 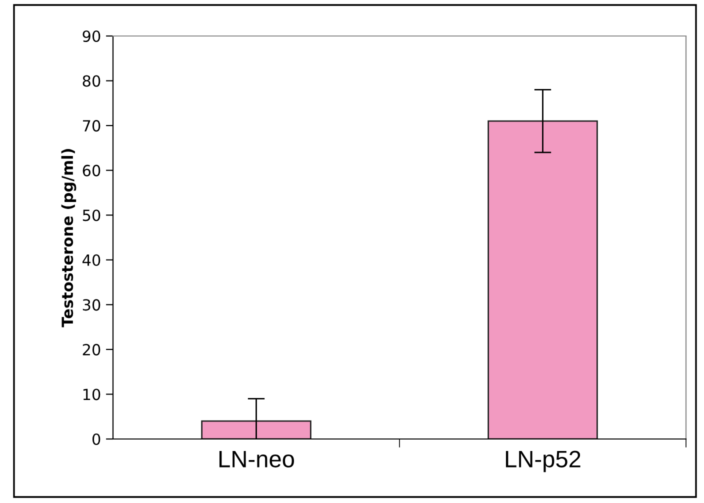 I want to click on x-tick-label: LN-neo, so click(x=256, y=459).